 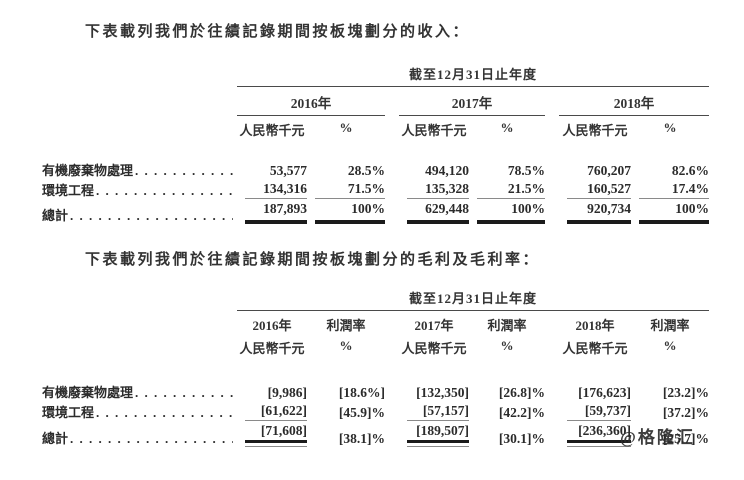 I want to click on table-cell: 134,316, so click(x=272, y=190).